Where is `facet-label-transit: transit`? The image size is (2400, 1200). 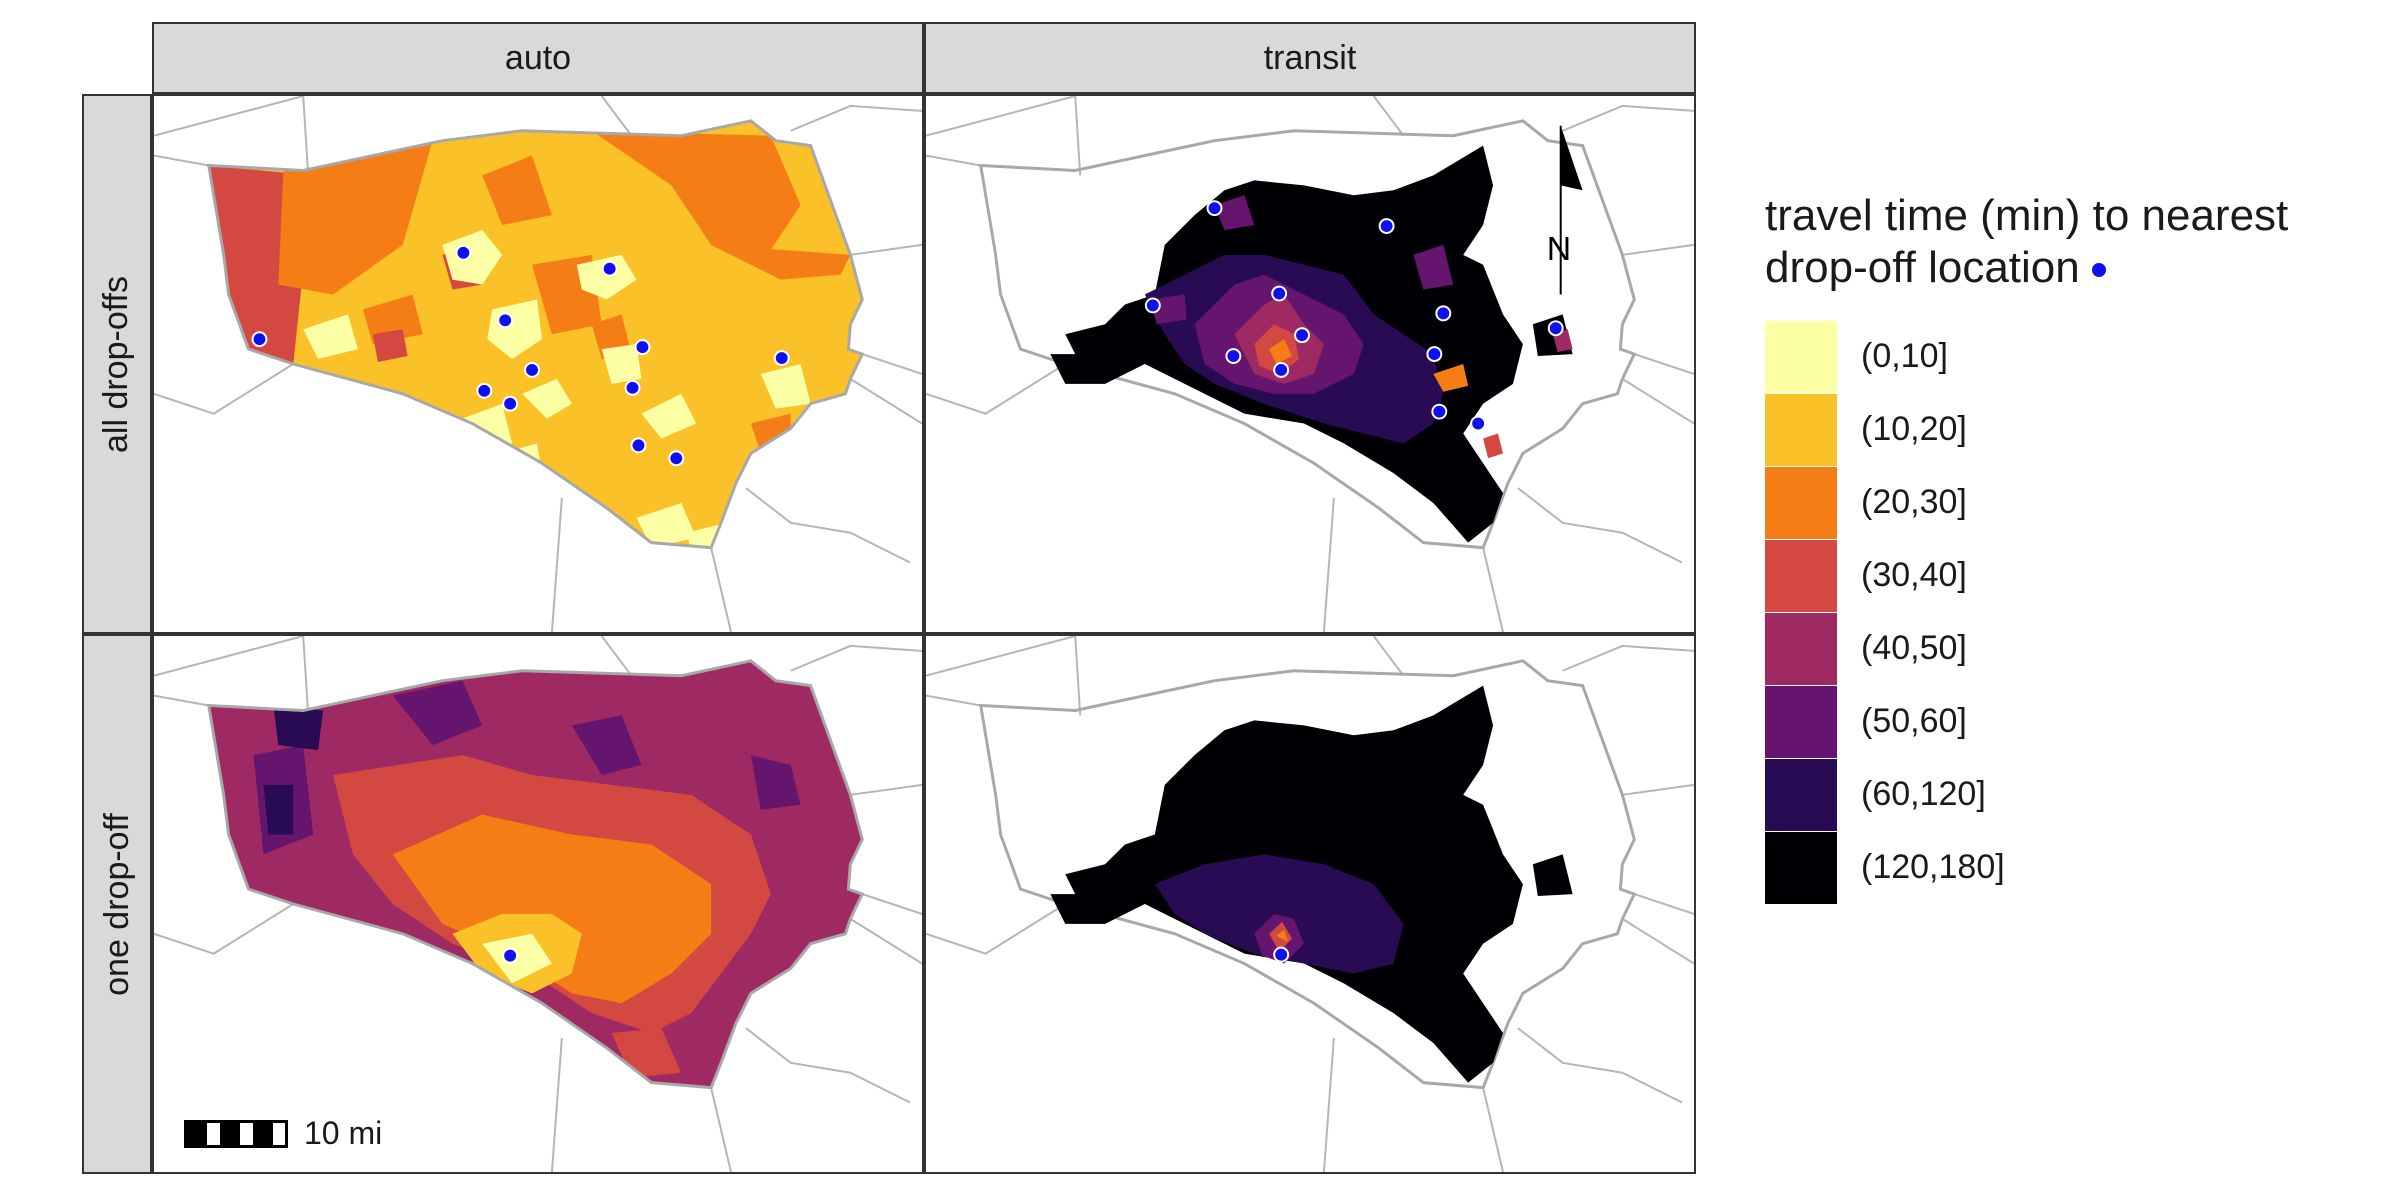 facet-label-transit: transit is located at coordinates (1310, 57).